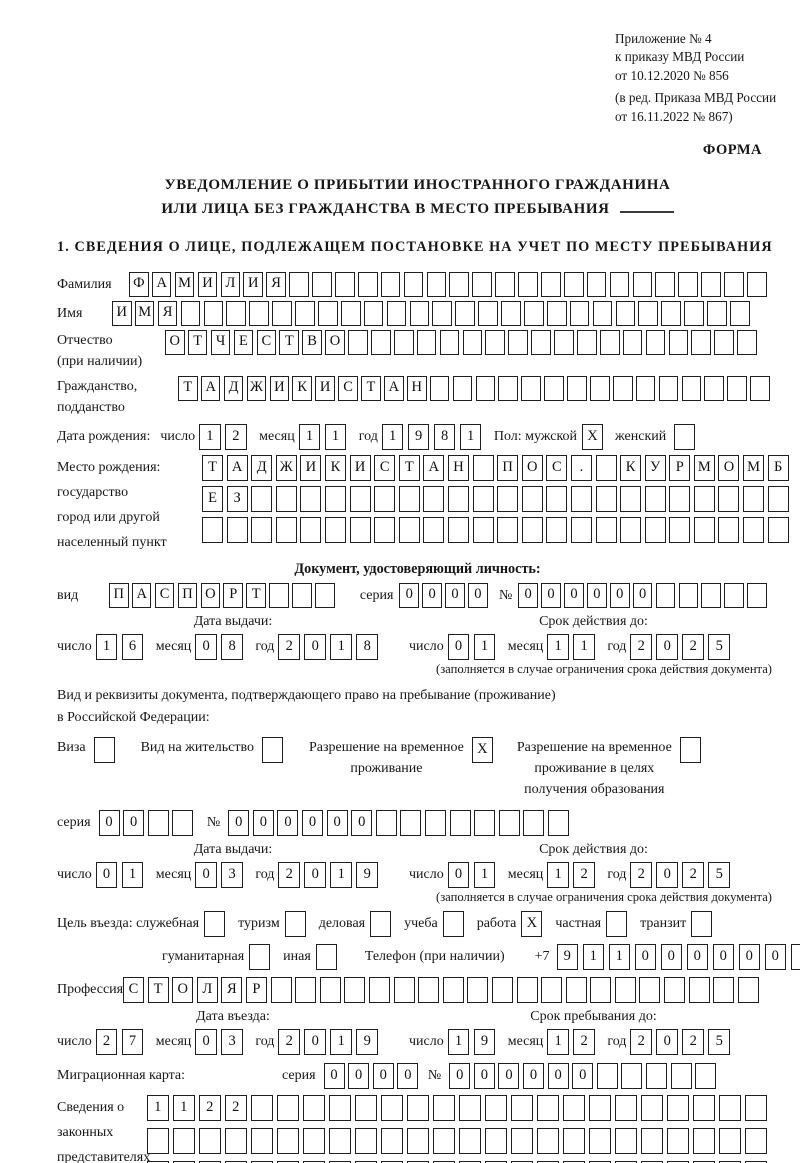 This screenshot has width=800, height=1163. I want to click on purpose-private-checkbox, so click(617, 923).